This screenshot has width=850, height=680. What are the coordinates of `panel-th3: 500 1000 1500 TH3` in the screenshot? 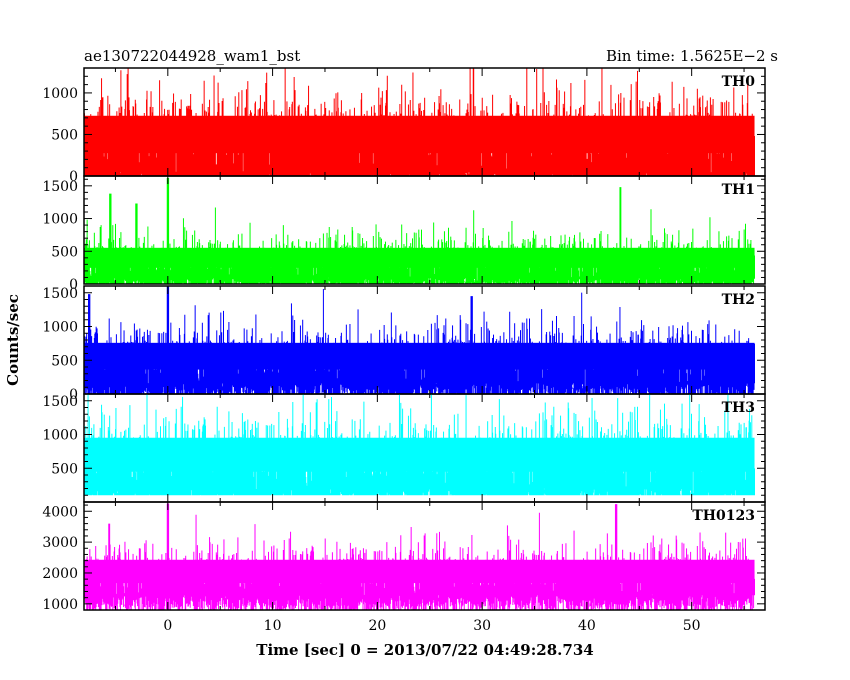 It's located at (404, 448).